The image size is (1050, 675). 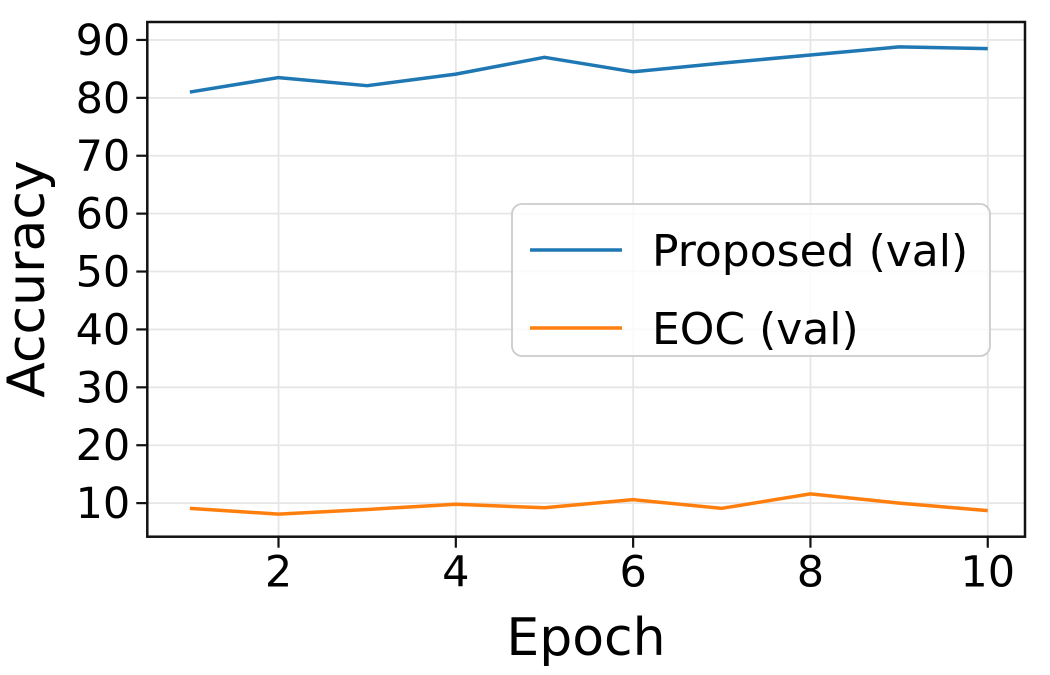 I want to click on x-tick-label: 10, so click(x=987, y=573).